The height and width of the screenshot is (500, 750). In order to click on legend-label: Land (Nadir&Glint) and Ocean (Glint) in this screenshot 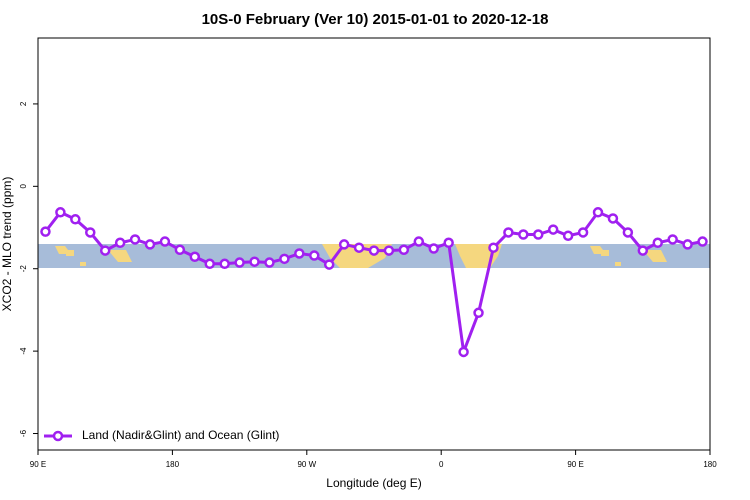, I will do `click(180, 435)`.